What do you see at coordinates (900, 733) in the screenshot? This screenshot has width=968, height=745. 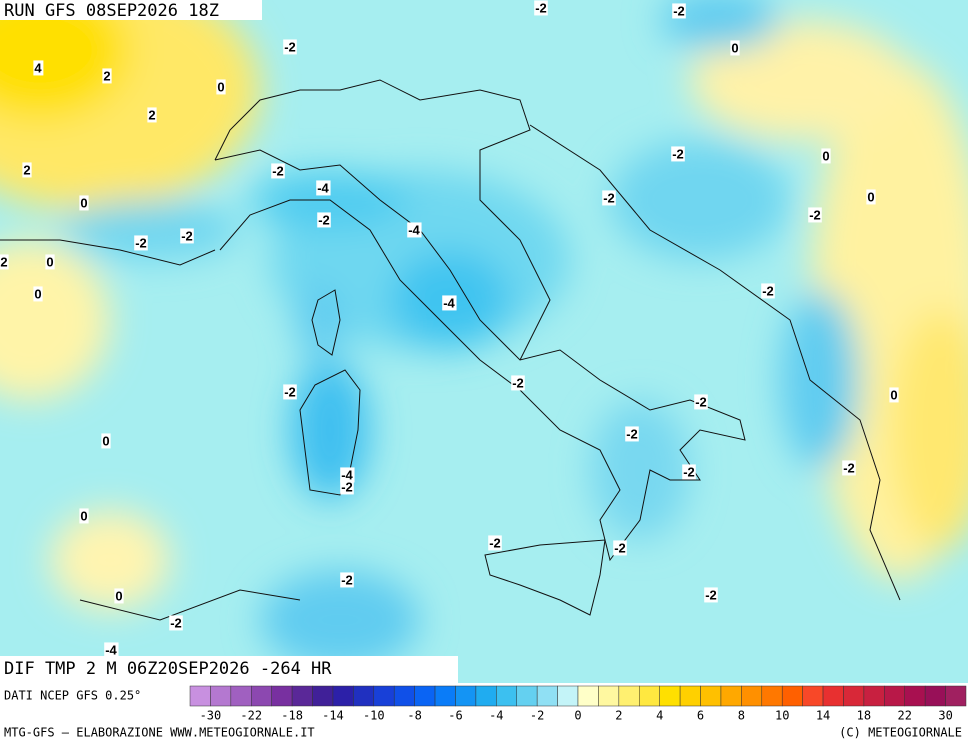 I see `footer-right: (C) METEOGIORNALE` at bounding box center [900, 733].